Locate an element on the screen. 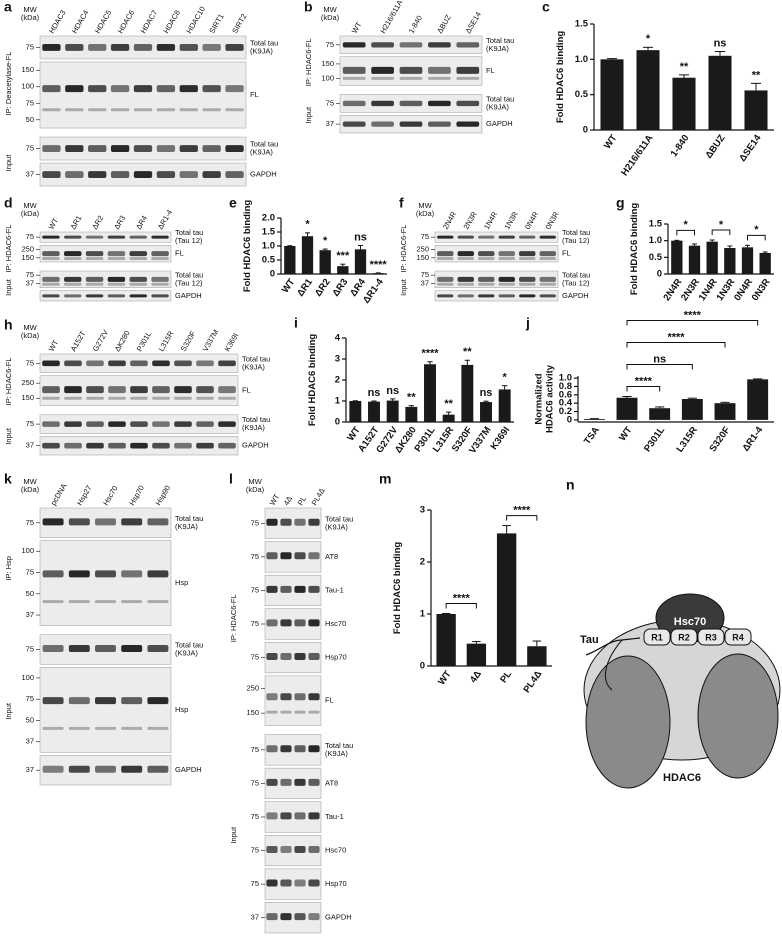 Image resolution: width=782 pixels, height=946 pixels. y-tick-label: 1.0 is located at coordinates (581, 59).